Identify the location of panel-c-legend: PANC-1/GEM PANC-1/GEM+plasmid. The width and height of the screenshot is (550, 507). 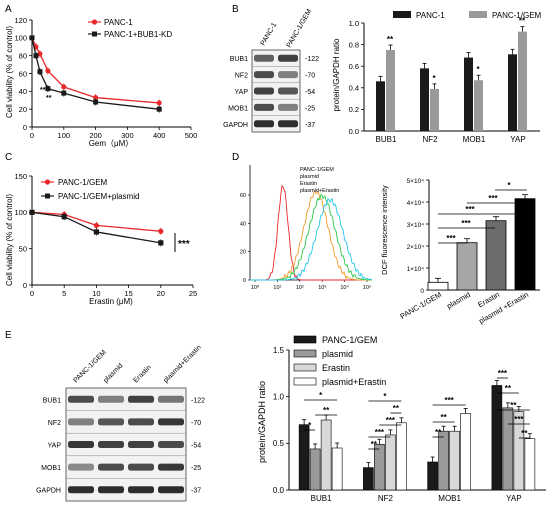
(90, 189).